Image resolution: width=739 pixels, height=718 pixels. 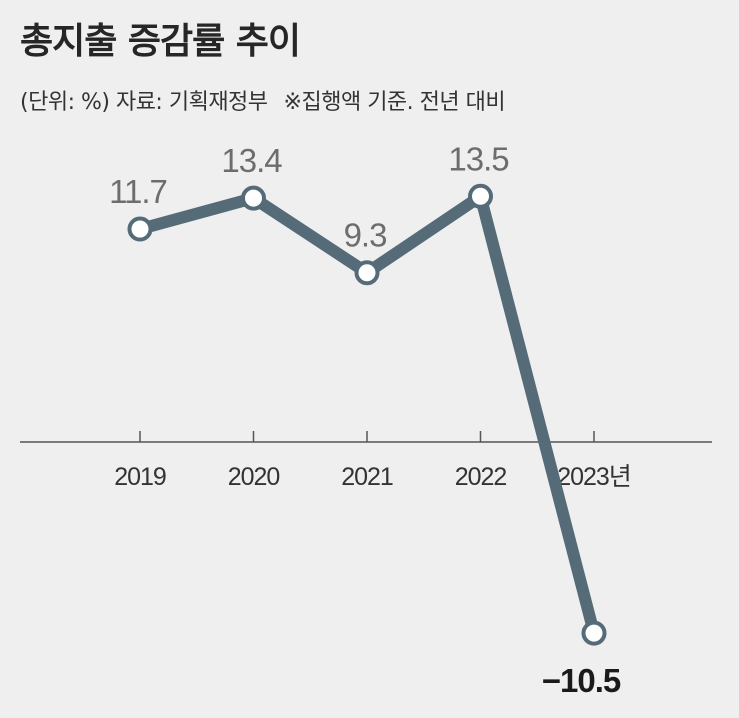 What do you see at coordinates (581, 680) in the screenshot?
I see `data-label-negative: −10.5` at bounding box center [581, 680].